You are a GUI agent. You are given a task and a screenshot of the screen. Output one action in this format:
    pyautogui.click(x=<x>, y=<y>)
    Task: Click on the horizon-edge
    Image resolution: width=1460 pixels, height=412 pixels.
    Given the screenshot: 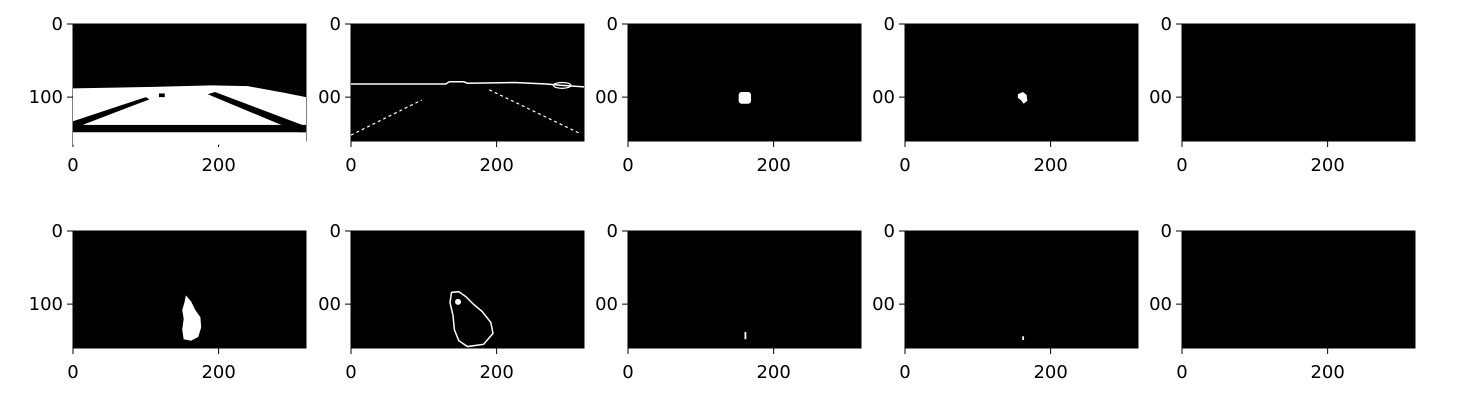 What is the action you would take?
    pyautogui.click(x=468, y=84)
    